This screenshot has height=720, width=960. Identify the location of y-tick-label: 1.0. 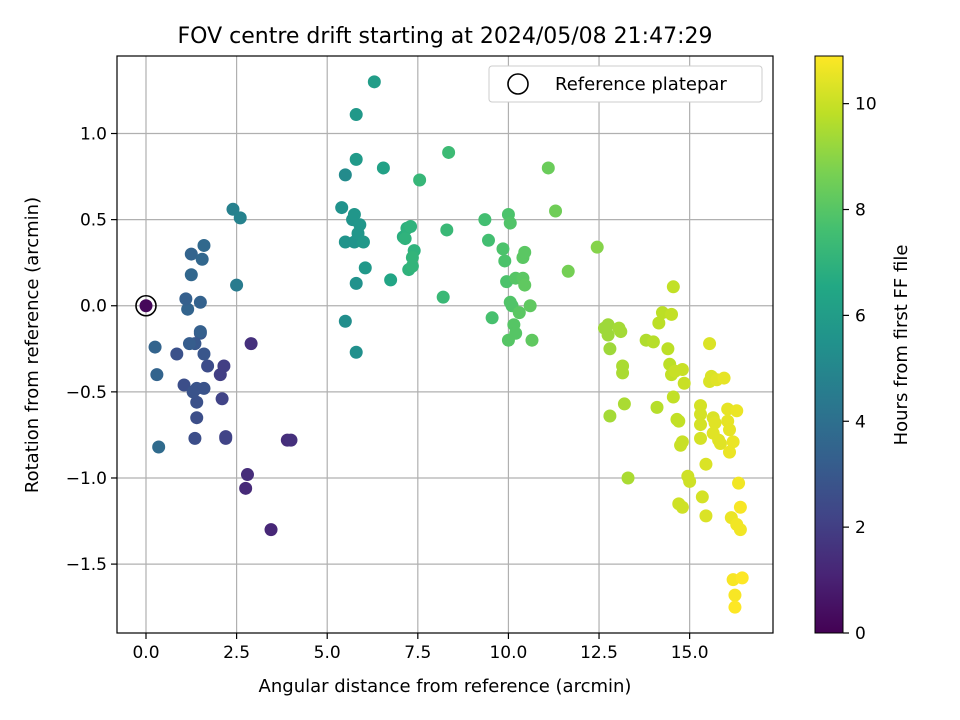
(93, 135).